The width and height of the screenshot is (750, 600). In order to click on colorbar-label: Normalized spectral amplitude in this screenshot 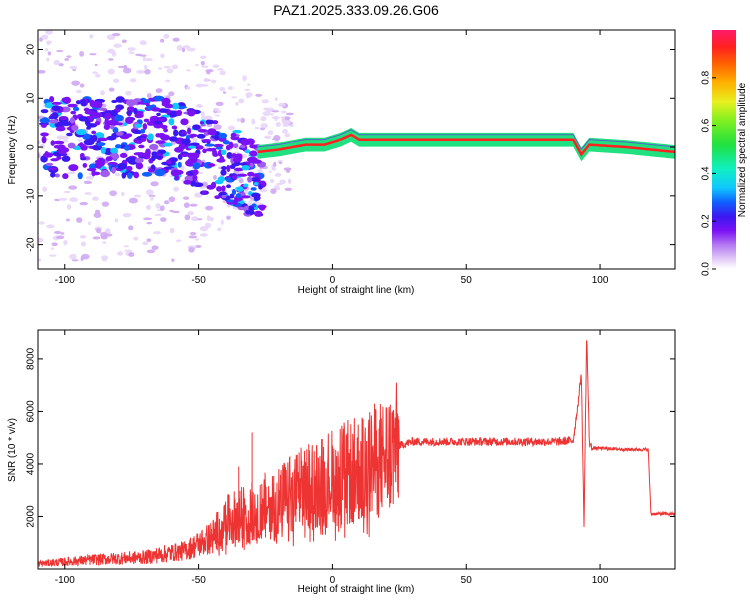, I will do `click(742, 149)`.